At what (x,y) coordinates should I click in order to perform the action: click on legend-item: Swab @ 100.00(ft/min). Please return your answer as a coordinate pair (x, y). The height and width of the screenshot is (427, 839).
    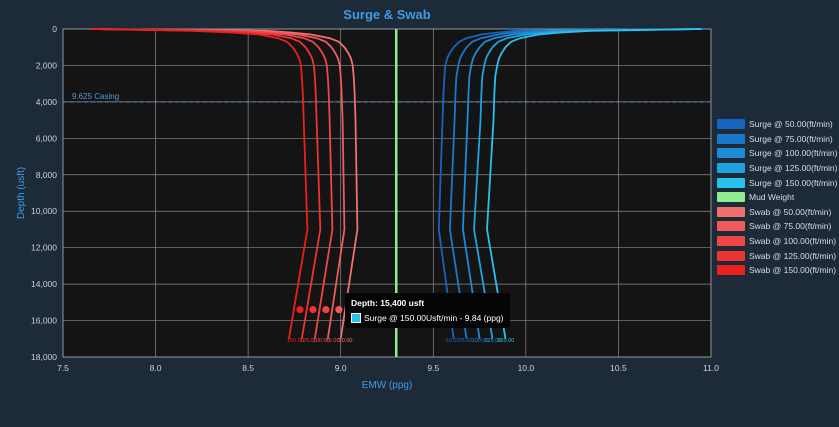
    Looking at the image, I should click on (777, 241).